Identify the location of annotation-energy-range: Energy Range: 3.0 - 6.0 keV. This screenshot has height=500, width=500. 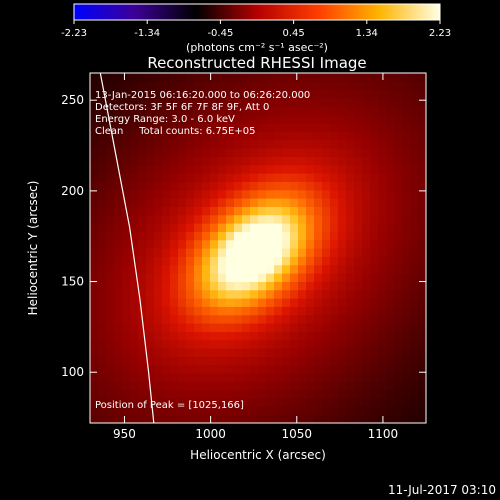
(165, 119).